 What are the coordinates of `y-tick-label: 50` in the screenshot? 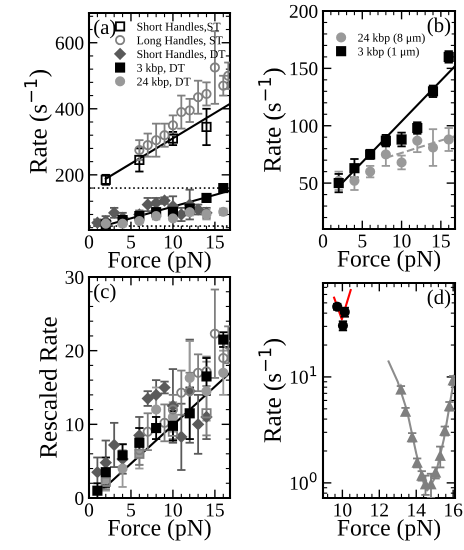 It's located at (309, 183).